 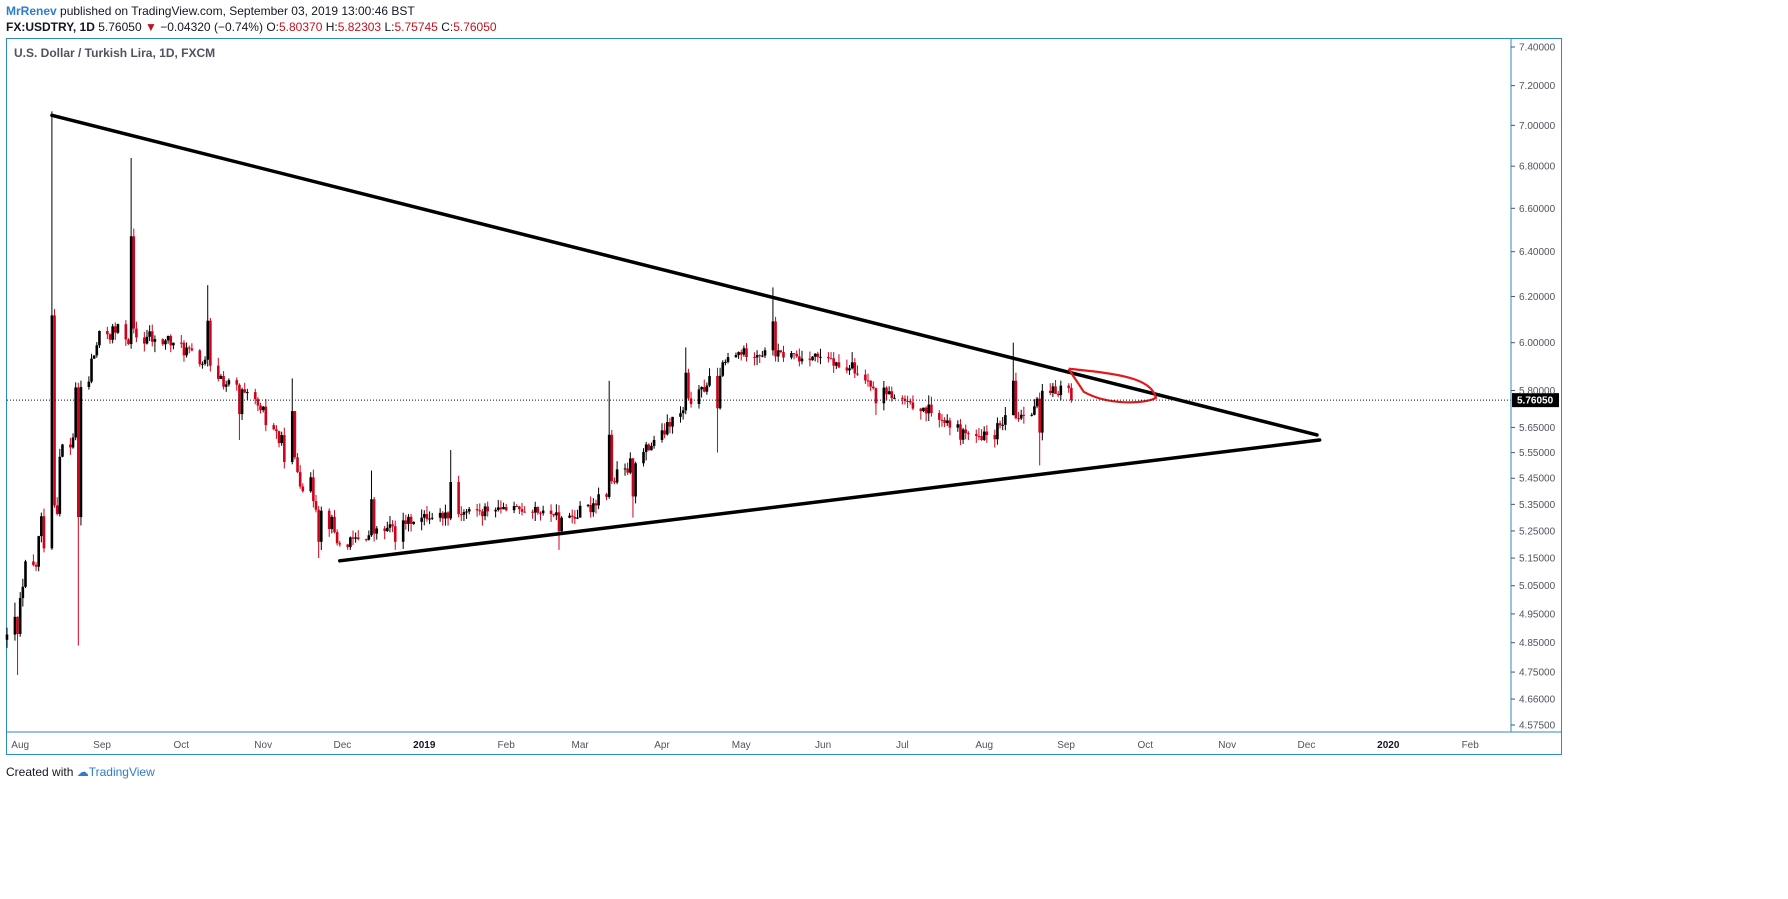 What do you see at coordinates (389, 27) in the screenshot?
I see `low-label: L:` at bounding box center [389, 27].